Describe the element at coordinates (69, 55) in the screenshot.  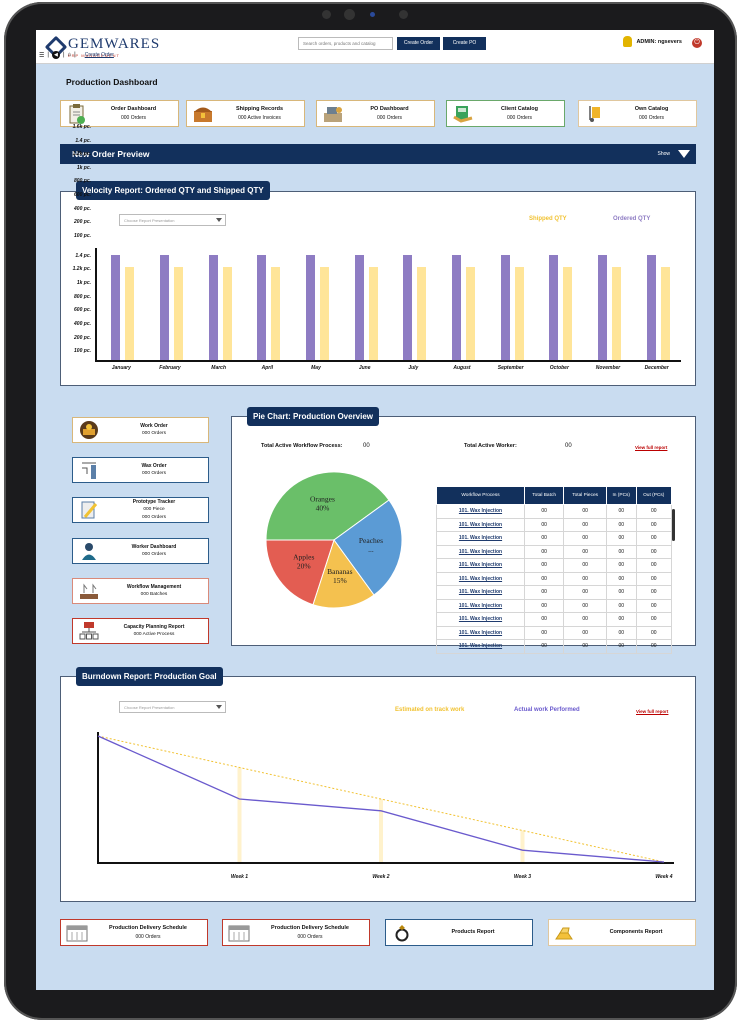
I see `home-icon: ⌂` at that location.